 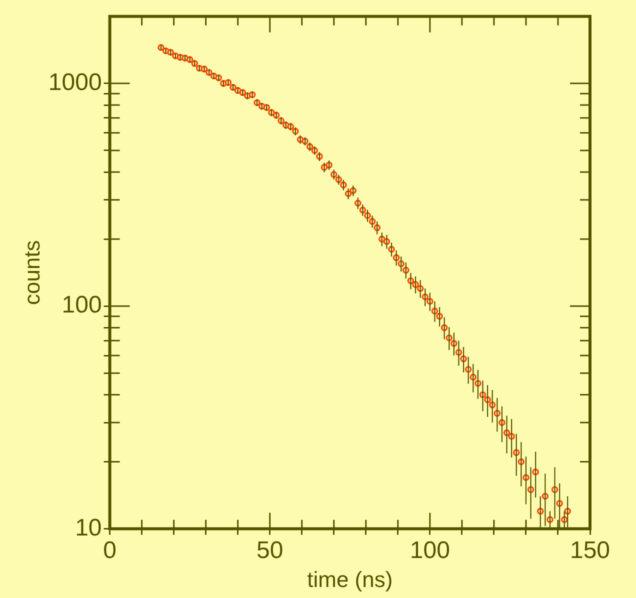 I want to click on y-tick-label: 1000, so click(x=75, y=82).